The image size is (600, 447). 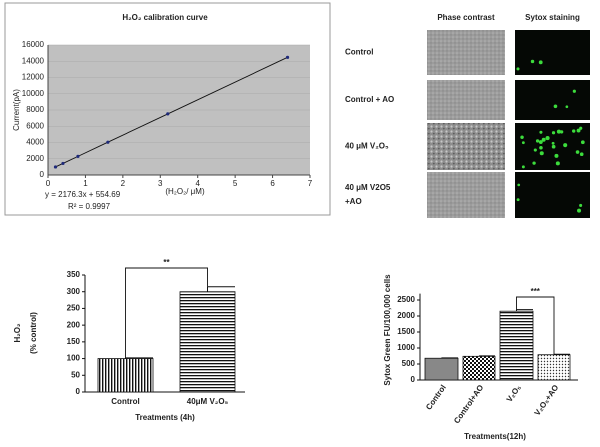 I want to click on equation: y = 2176.3x + 554.69, so click(x=83, y=194).